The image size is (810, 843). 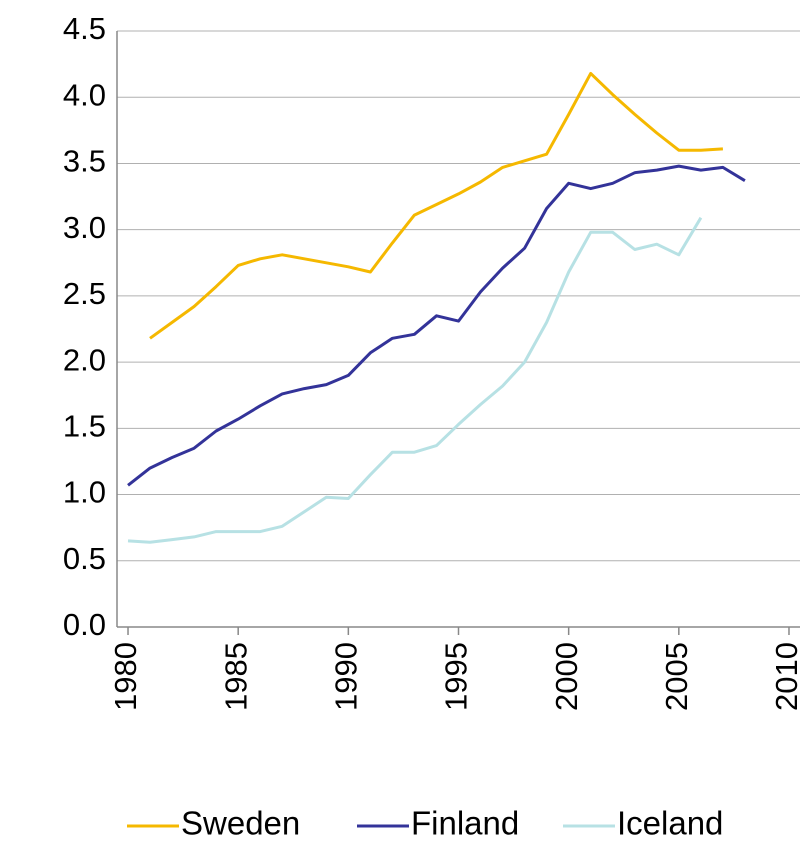 What do you see at coordinates (676, 676) in the screenshot?
I see `x-tick-label: 2005` at bounding box center [676, 676].